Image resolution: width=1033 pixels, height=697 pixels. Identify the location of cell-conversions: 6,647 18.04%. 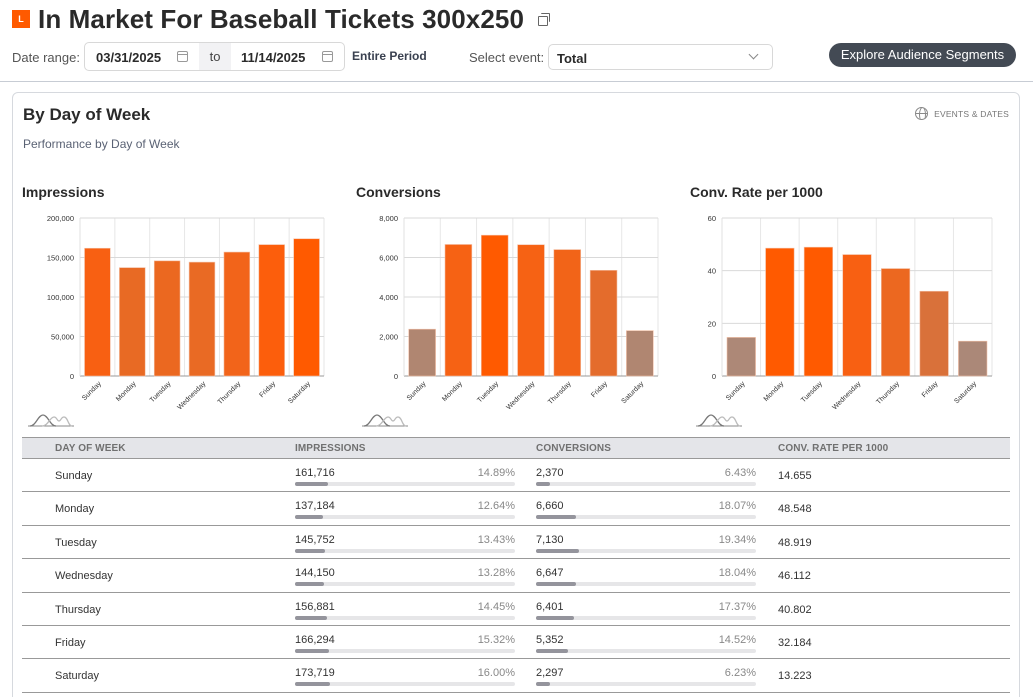
(646, 577).